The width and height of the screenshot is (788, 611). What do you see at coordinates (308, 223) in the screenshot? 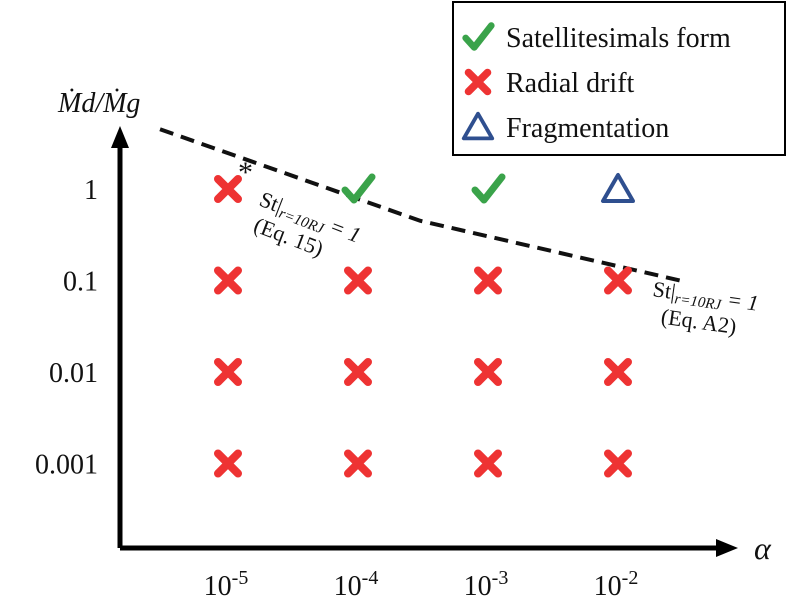
I see `annotation-eq15: St|r=10RJ = 1 (Eq. 15)` at bounding box center [308, 223].